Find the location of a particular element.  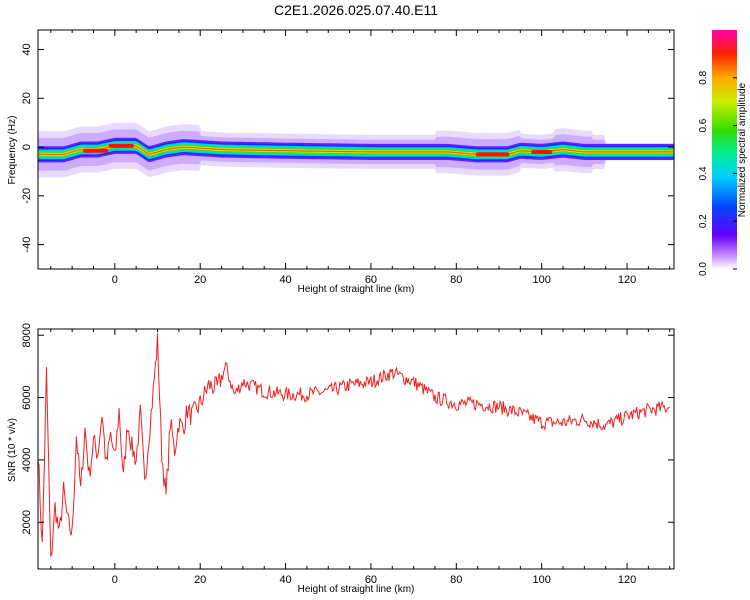

snr-x-tick-label: 20 is located at coordinates (200, 580).